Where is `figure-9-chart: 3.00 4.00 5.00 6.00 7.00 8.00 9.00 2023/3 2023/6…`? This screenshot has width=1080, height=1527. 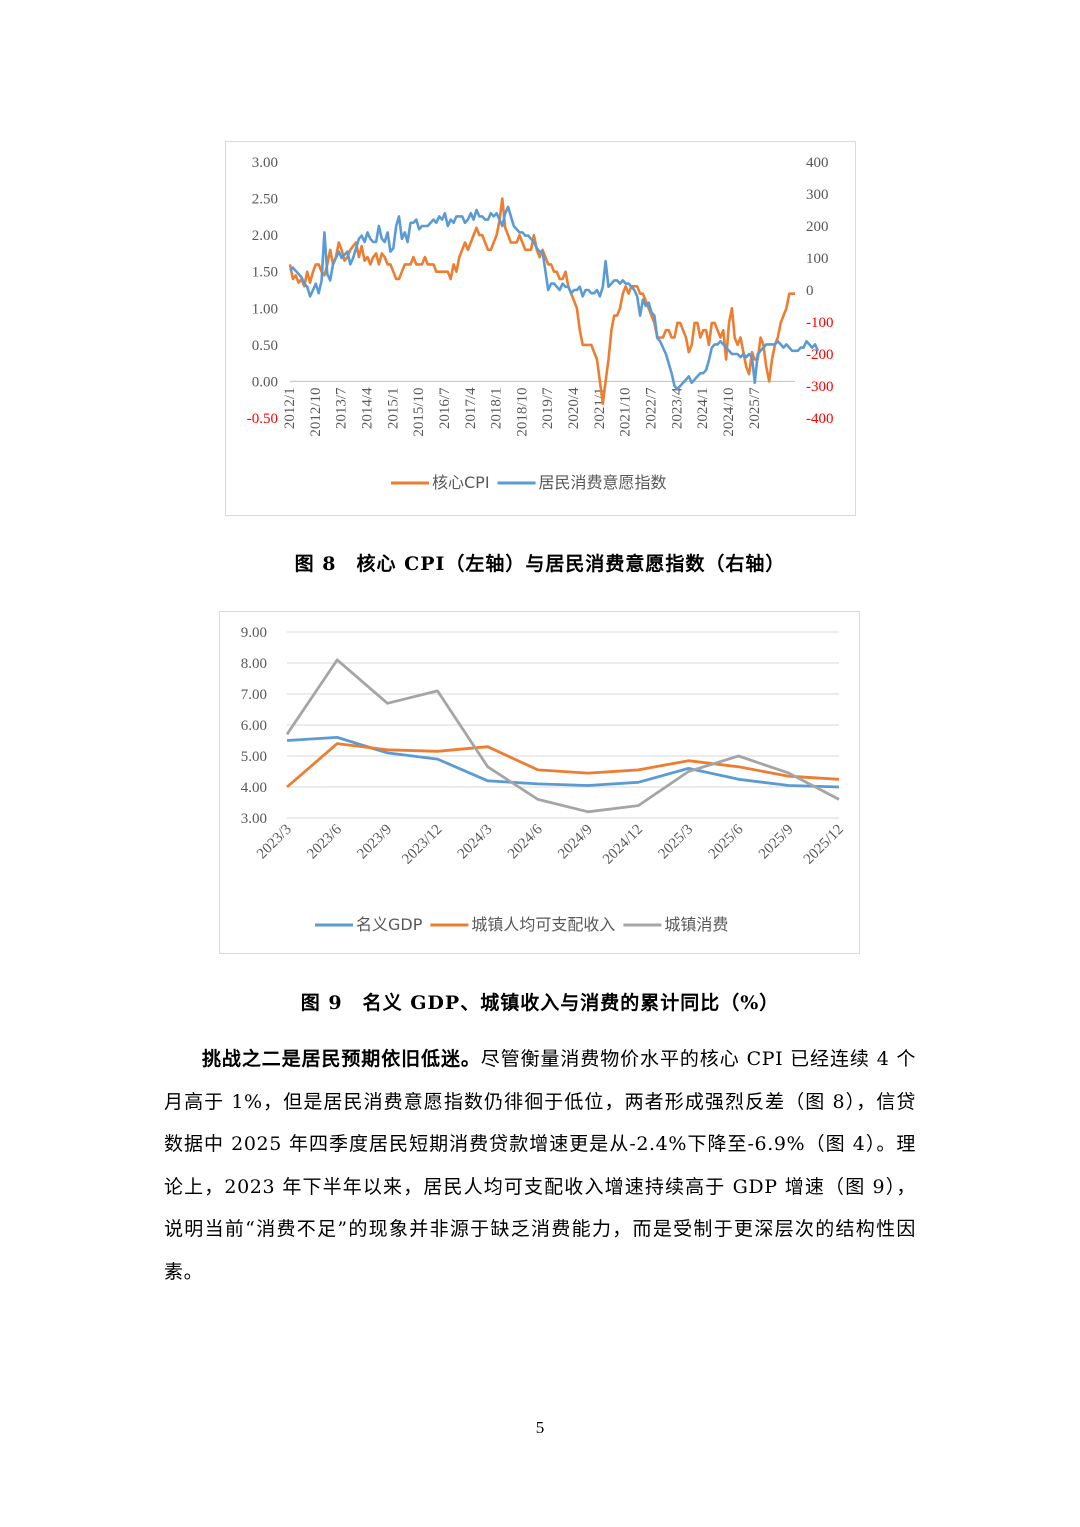
figure-9-chart: 3.00 4.00 5.00 6.00 7.00 8.00 9.00 2023/3 2023/6… is located at coordinates (539, 782).